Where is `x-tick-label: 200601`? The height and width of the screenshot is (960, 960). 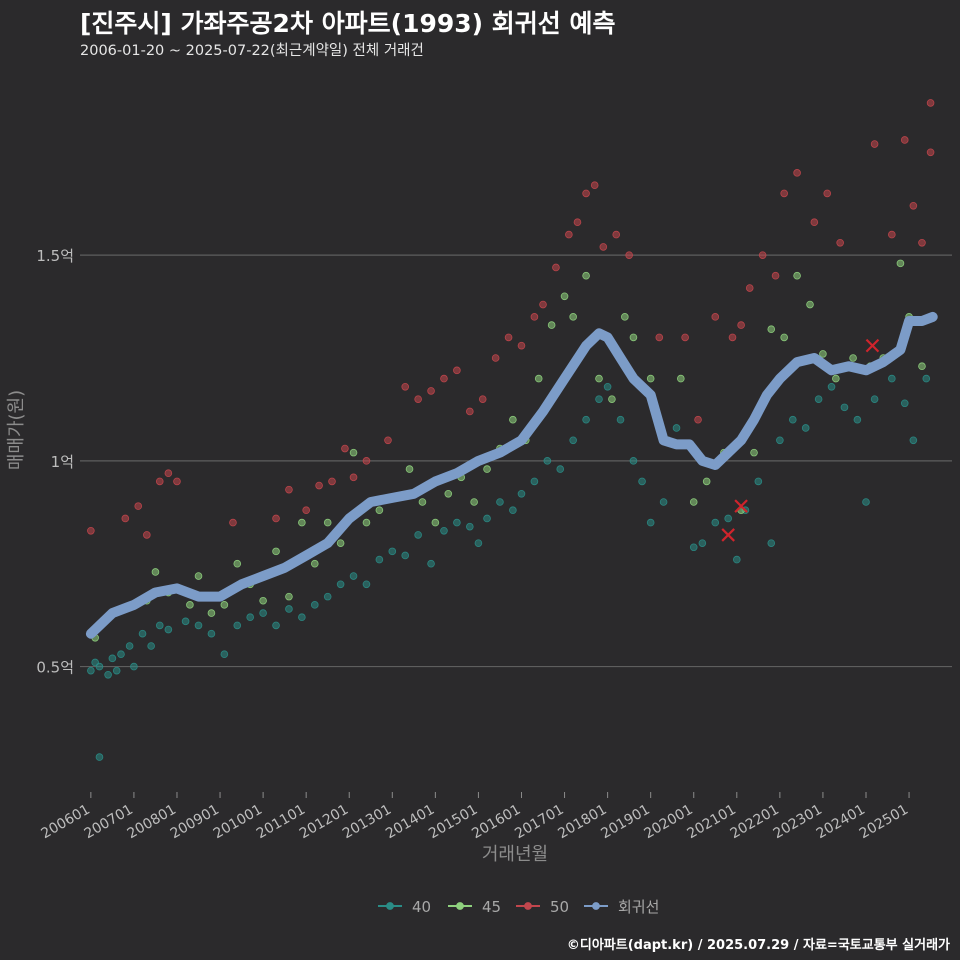 x-tick-label: 200601 is located at coordinates (66, 822).